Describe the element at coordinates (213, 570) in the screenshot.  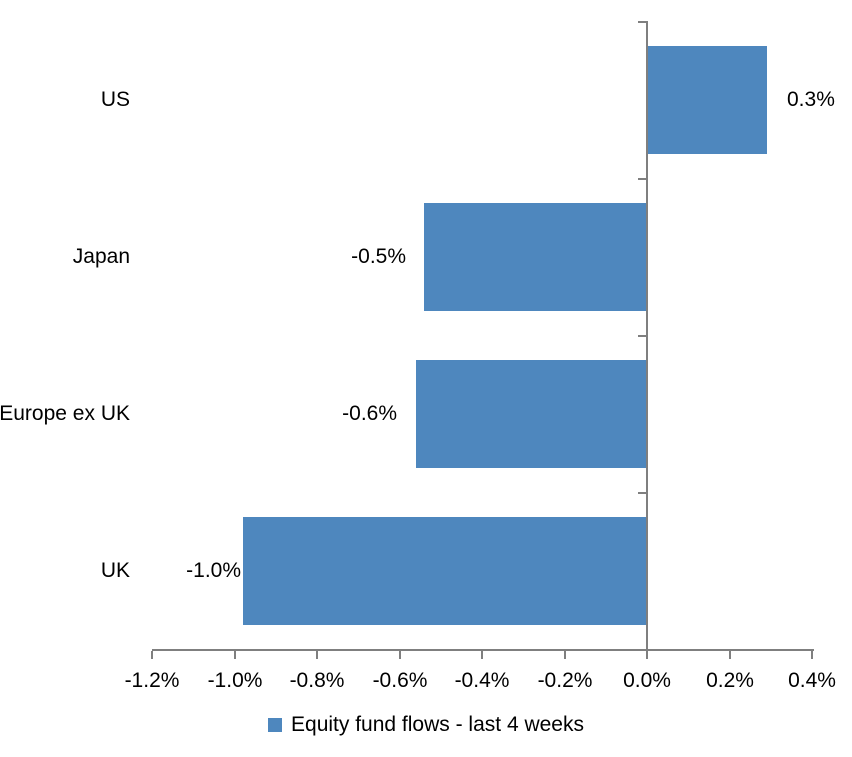
I see `bar-value-label-uk: -1.0%` at that location.